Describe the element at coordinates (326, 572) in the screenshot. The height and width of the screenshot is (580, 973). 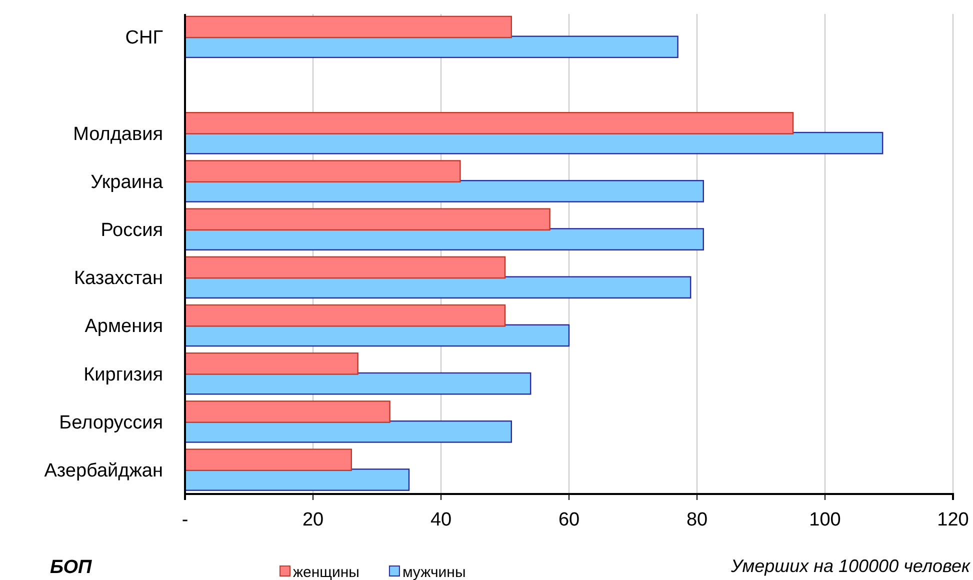
I see `legend-label: женщины` at that location.